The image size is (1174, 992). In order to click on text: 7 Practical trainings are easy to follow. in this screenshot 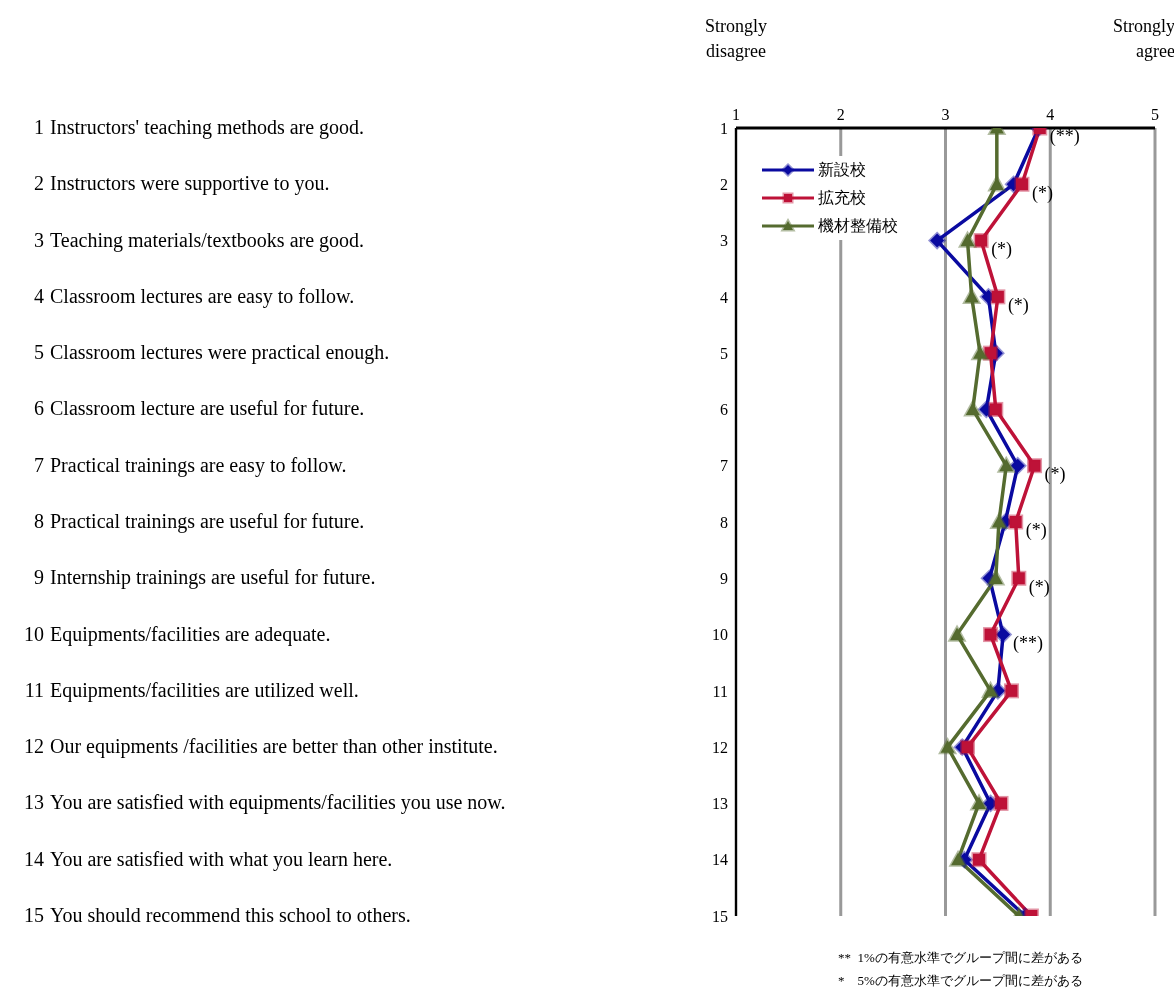, I will do `click(190, 465)`.